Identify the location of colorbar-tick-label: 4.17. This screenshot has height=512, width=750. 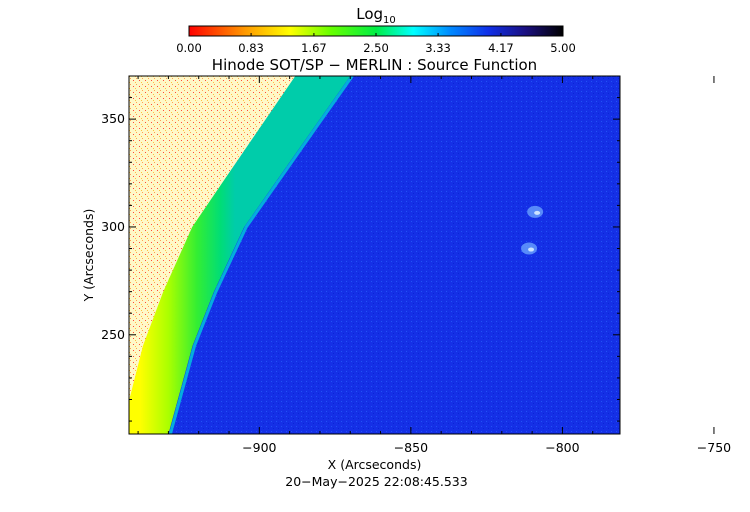
(501, 48).